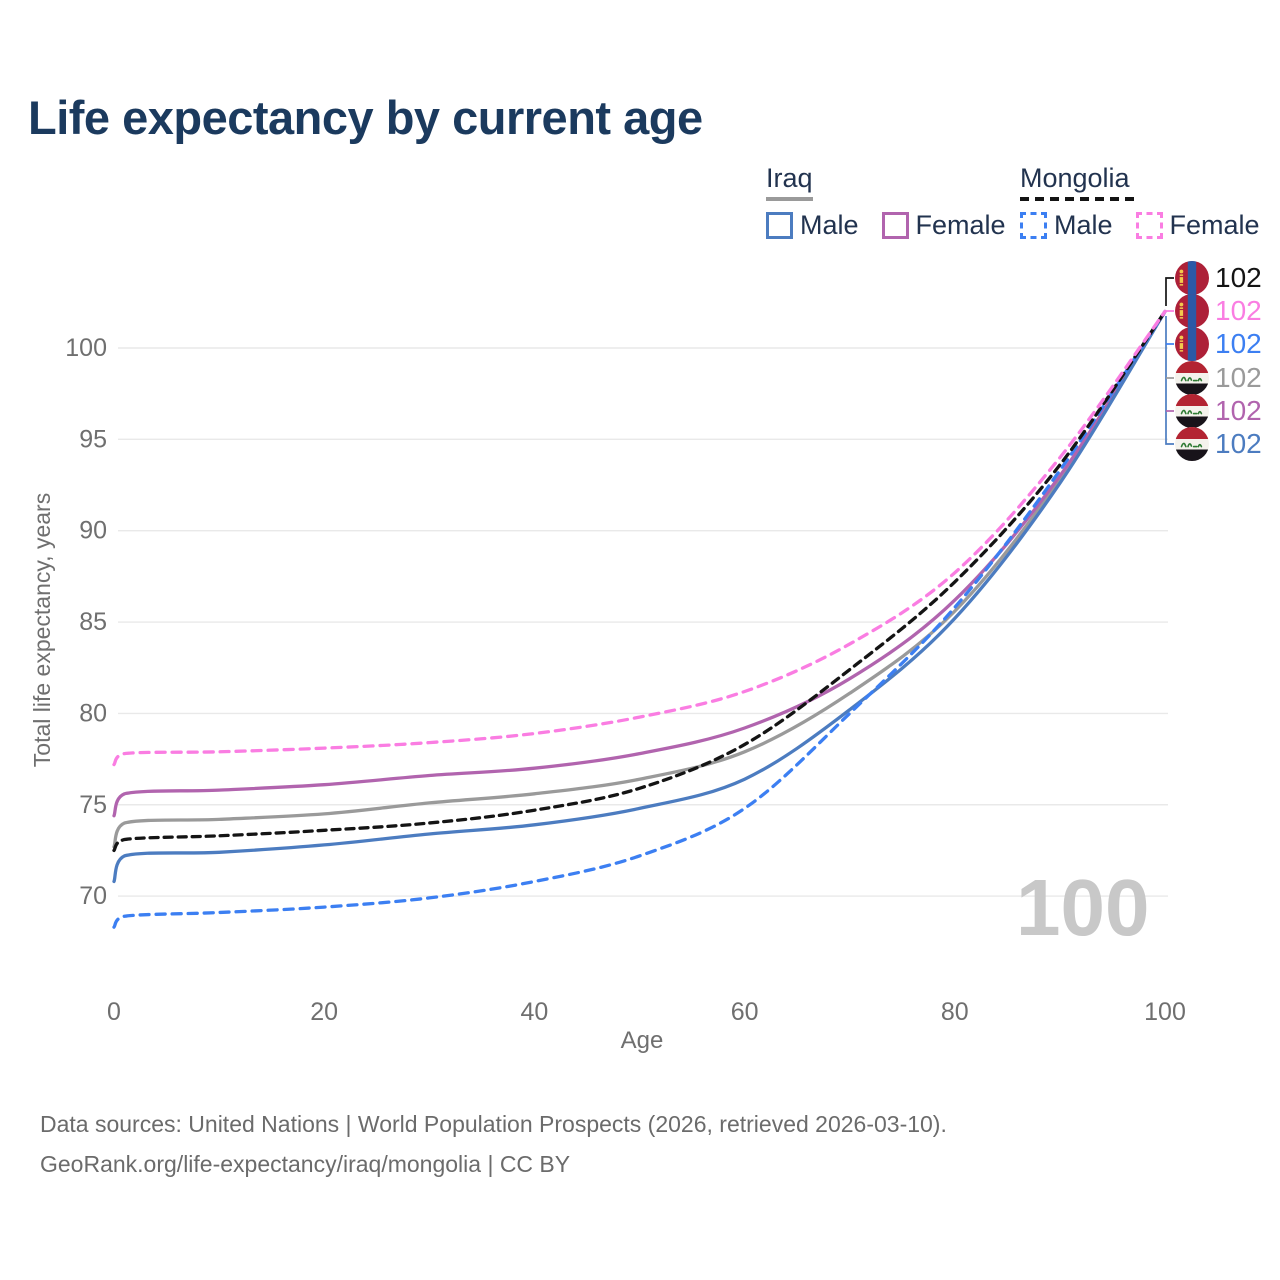 This screenshot has height=1280, width=1280. Describe the element at coordinates (1150, 202) in the screenshot. I see `legend-group-mongolia: Mongolia Male Female` at that location.